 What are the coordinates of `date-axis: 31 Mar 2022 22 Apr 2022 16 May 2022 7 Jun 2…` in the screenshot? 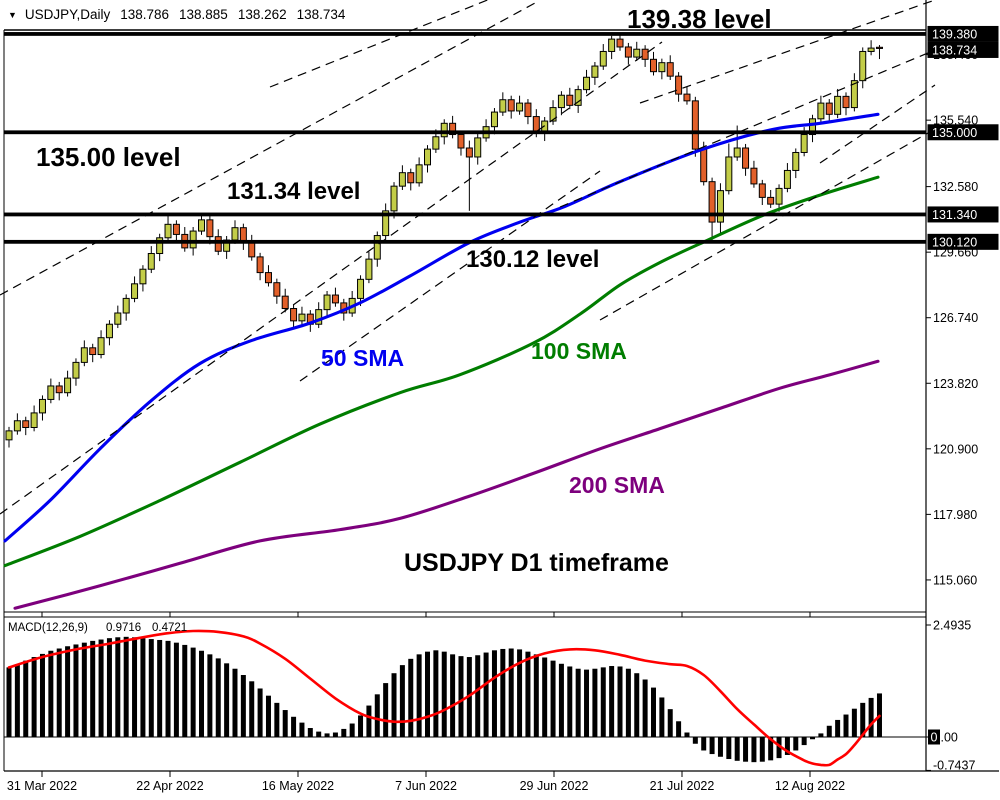 It's located at (426, 786).